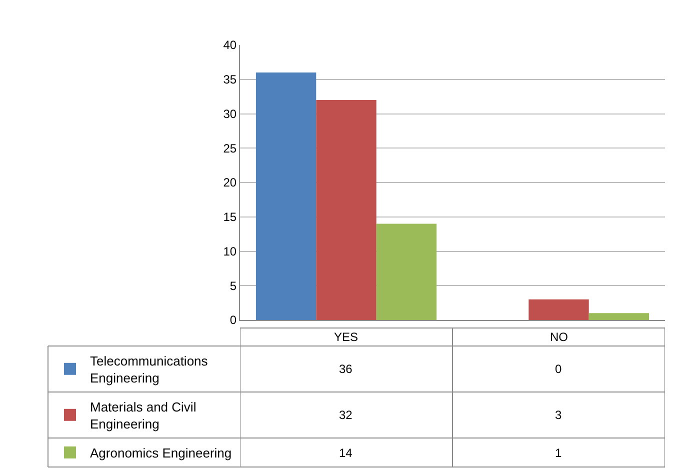 This screenshot has height=470, width=693. Describe the element at coordinates (346, 415) in the screenshot. I see `data-label: 32` at that location.